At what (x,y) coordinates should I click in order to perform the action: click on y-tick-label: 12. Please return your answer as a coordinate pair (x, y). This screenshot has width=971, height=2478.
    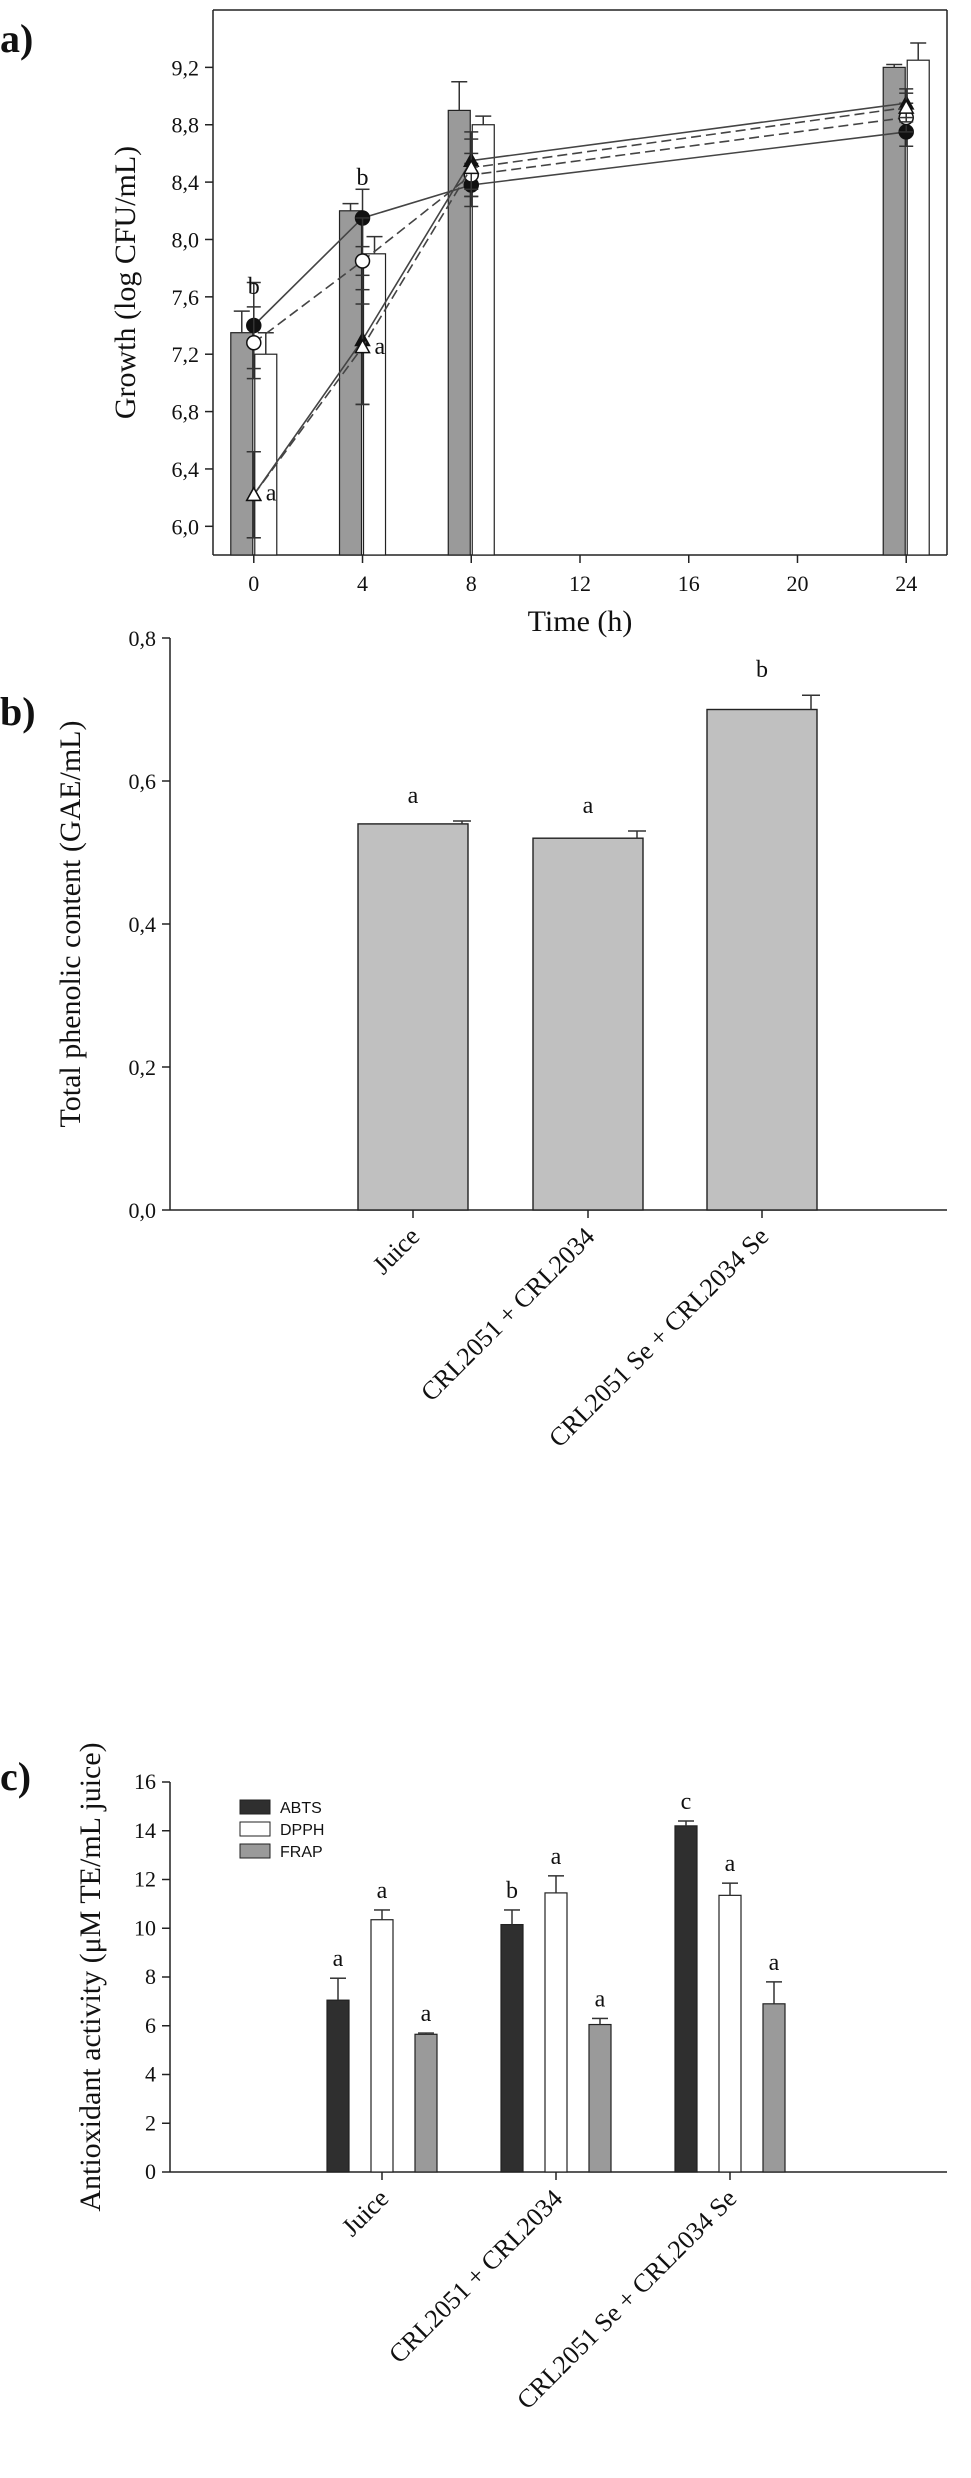
    Looking at the image, I should click on (145, 1879).